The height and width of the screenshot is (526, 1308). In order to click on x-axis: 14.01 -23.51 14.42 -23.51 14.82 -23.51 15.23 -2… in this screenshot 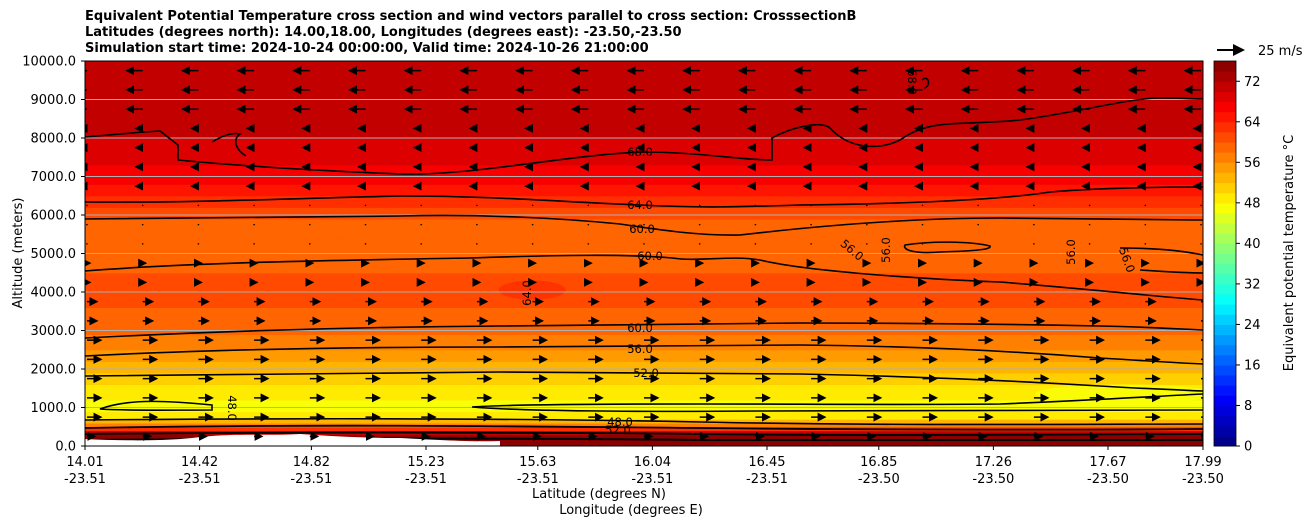, I will do `click(644, 466)`.